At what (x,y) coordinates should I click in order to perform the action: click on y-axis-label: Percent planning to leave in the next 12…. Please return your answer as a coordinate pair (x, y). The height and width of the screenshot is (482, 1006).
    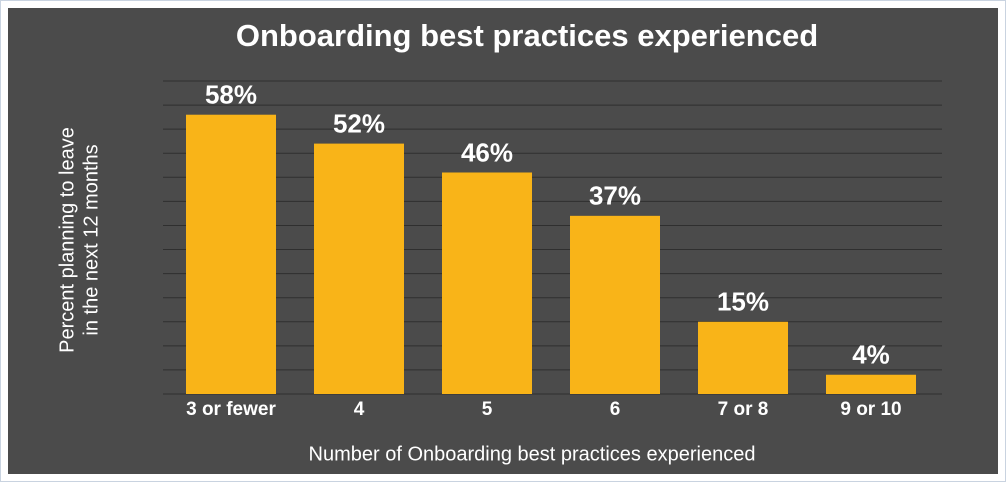
    Looking at the image, I should click on (79, 240).